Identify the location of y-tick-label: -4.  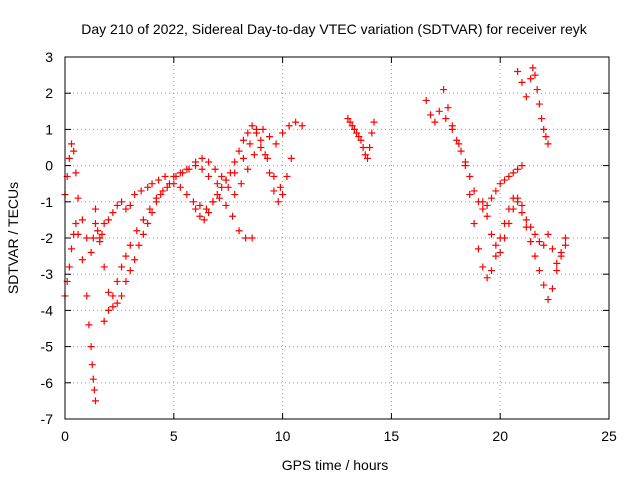
(47, 310).